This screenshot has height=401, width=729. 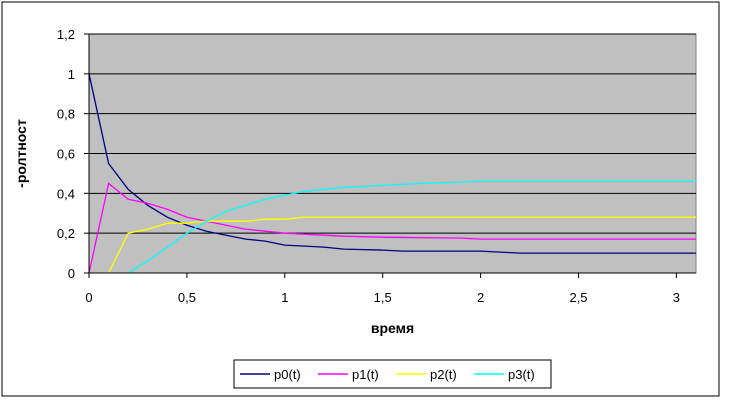 I want to click on legend-label: p0(t), so click(x=287, y=374).